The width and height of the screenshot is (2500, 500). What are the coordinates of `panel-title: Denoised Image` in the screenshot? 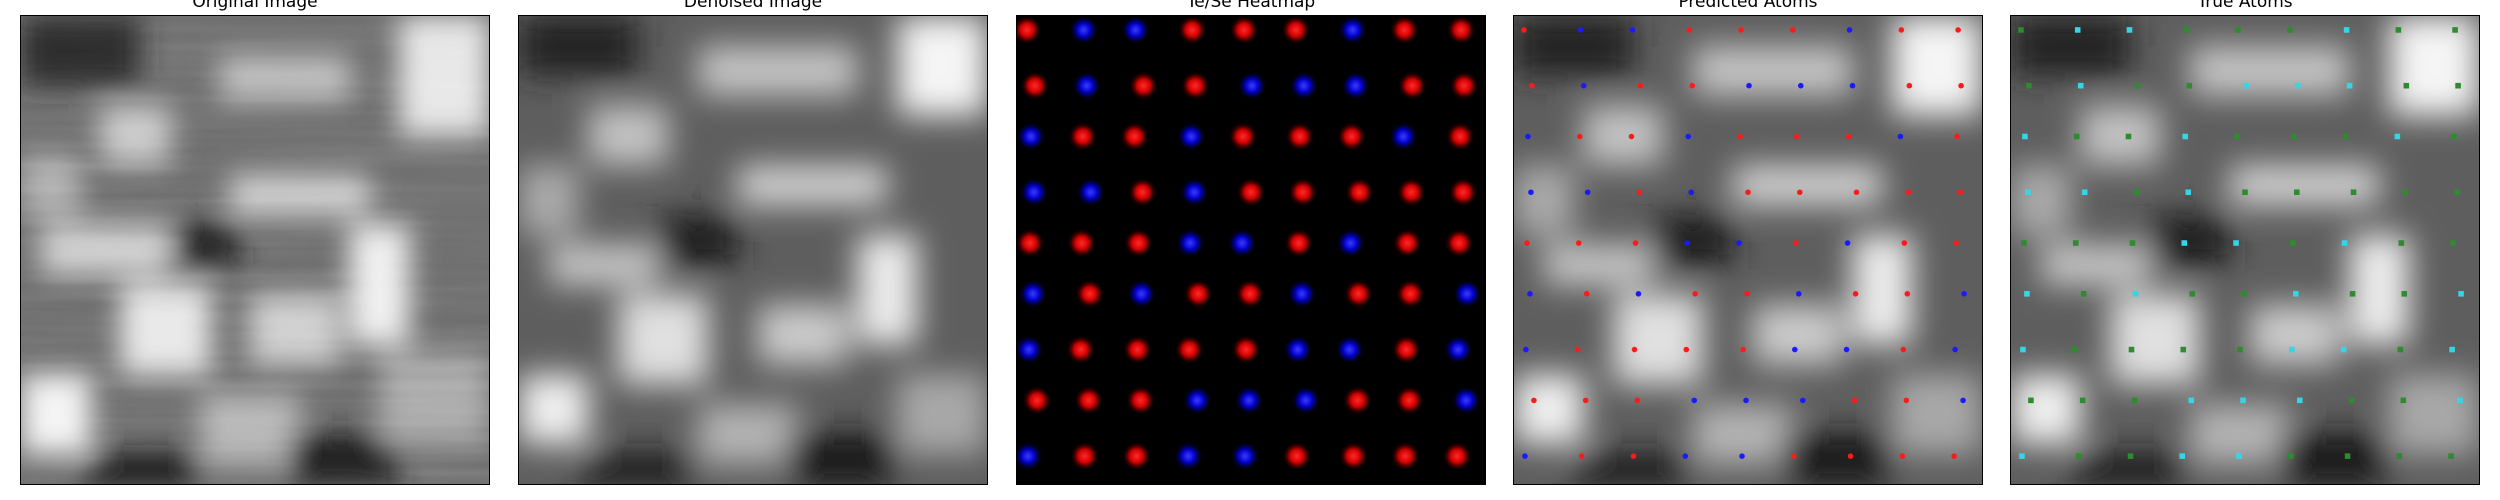 It's located at (753, 6).